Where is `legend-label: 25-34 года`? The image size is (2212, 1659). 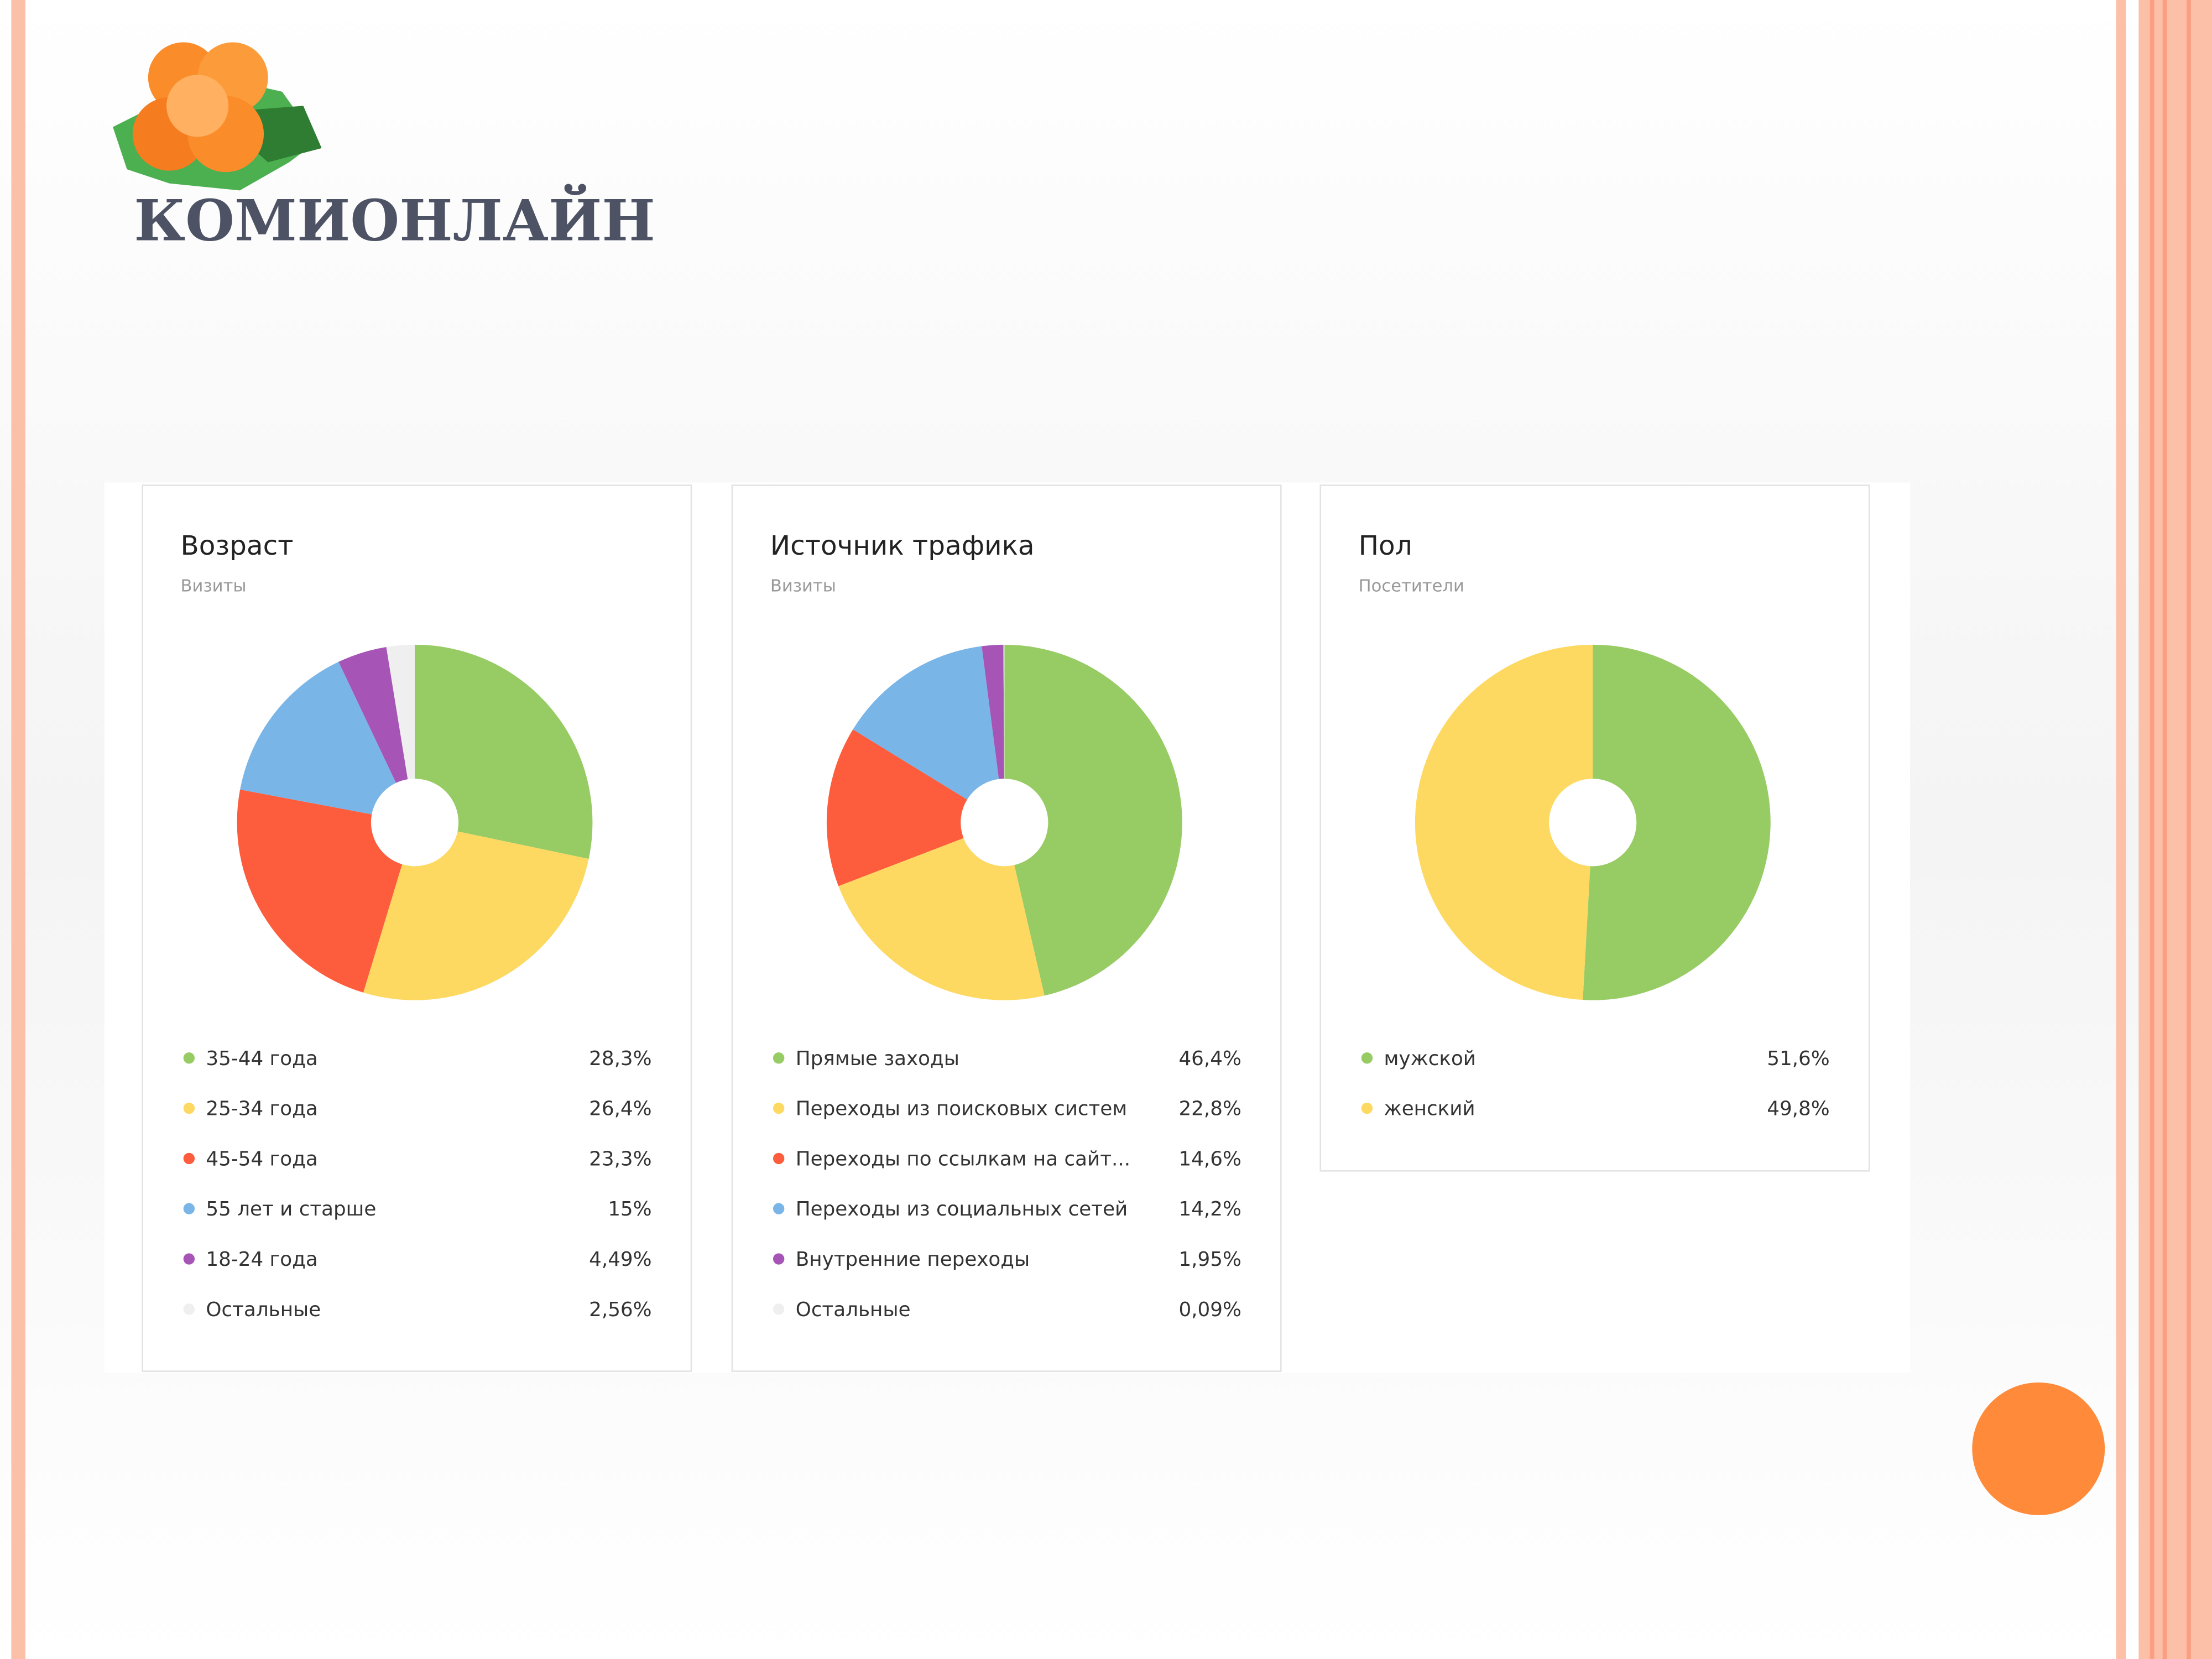 legend-label: 25-34 года is located at coordinates (261, 1109).